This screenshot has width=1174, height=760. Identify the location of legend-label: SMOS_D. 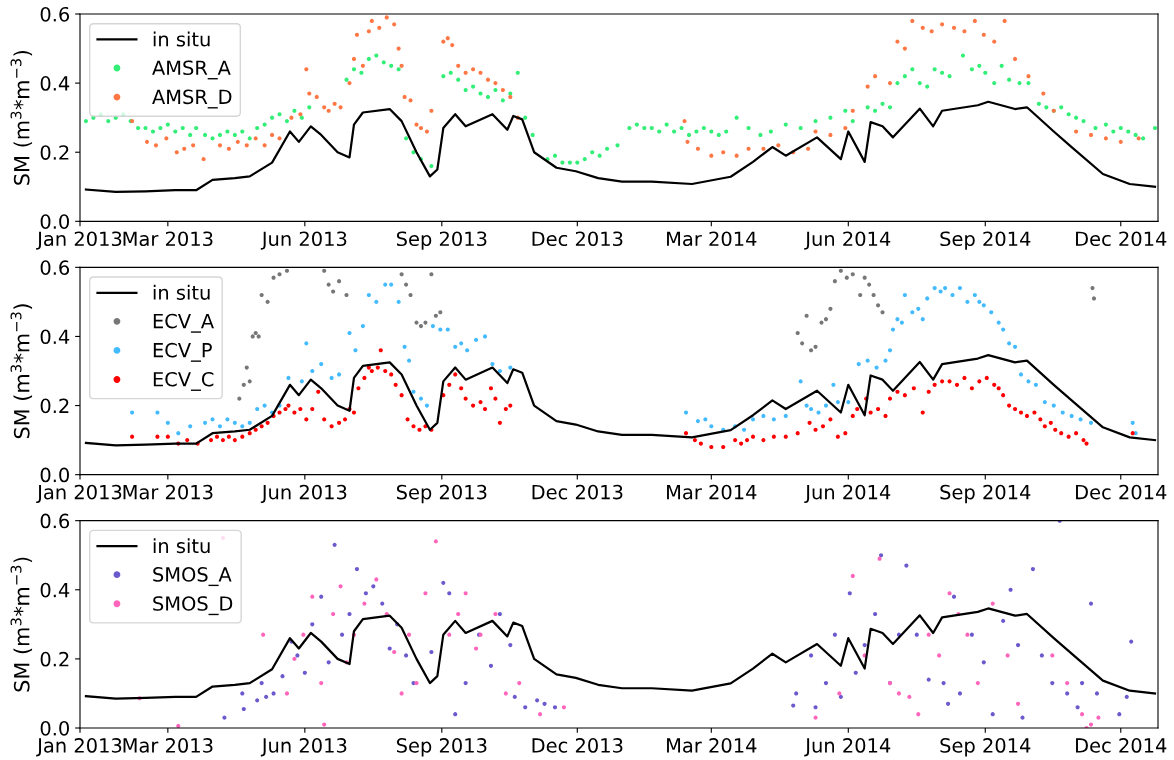
(193, 606).